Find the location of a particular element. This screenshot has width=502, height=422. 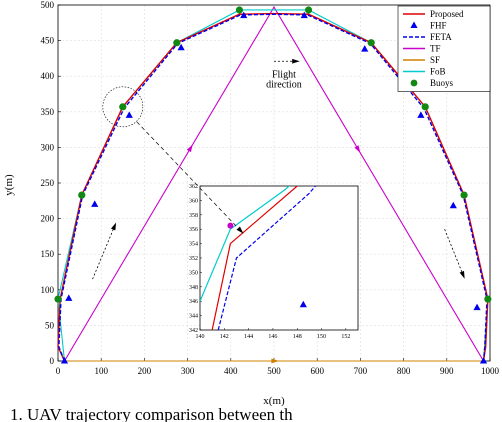

legend-item-proposed: Proposed is located at coordinates (433, 14).